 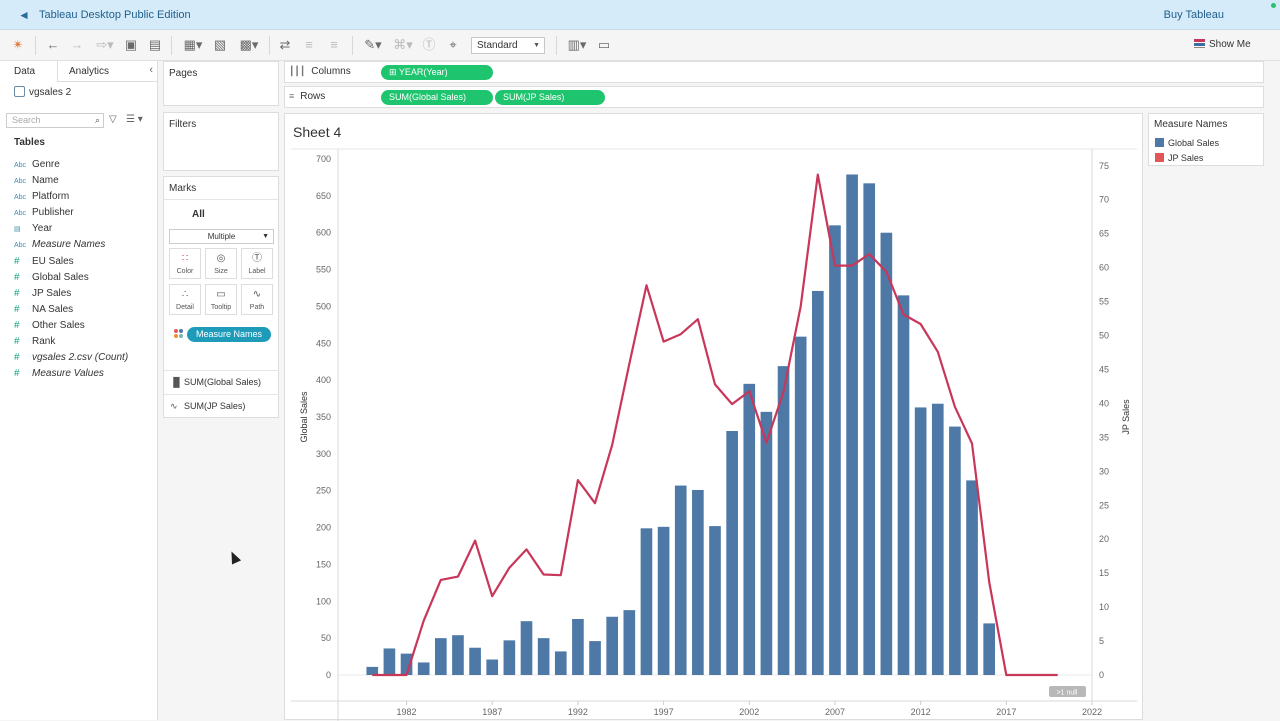 What do you see at coordinates (577, 44) in the screenshot?
I see `show-cards-icon: ▥▾` at bounding box center [577, 44].